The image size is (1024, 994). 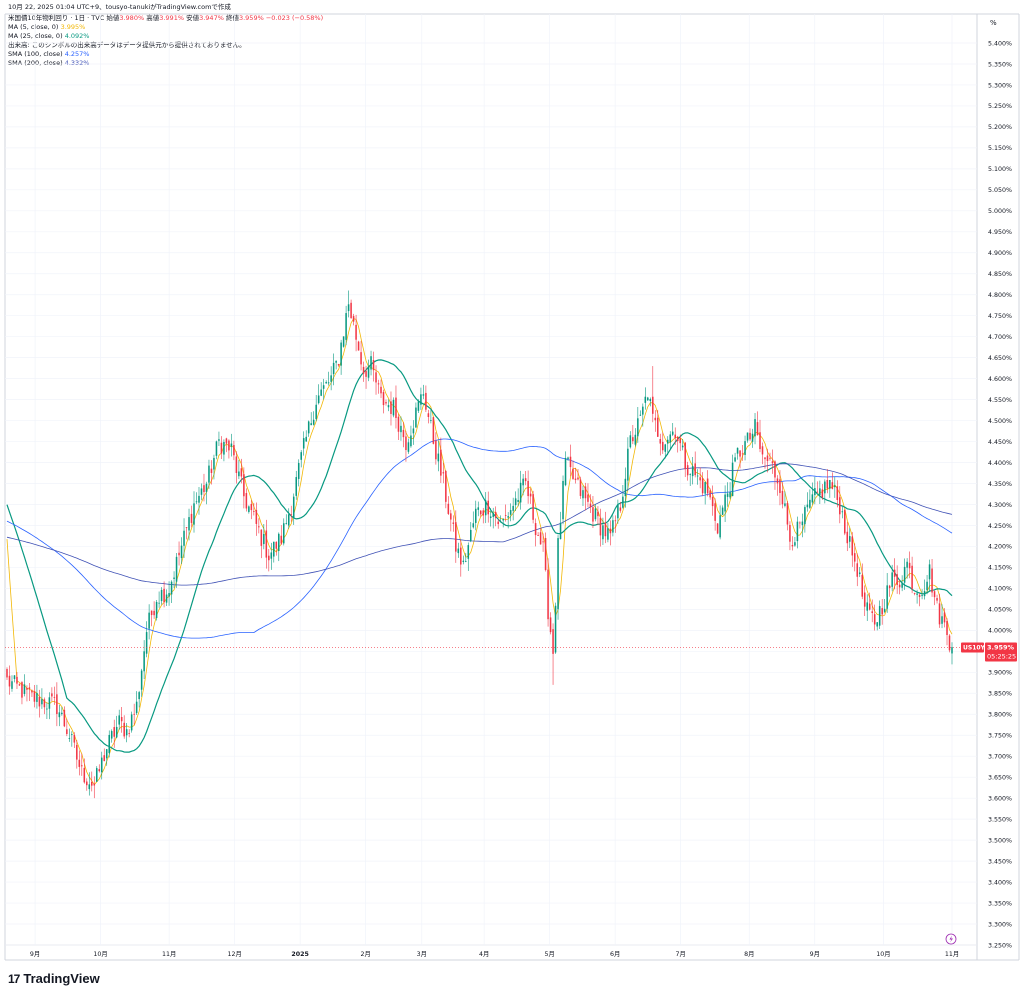 What do you see at coordinates (951, 939) in the screenshot?
I see `goto-realtime-button` at bounding box center [951, 939].